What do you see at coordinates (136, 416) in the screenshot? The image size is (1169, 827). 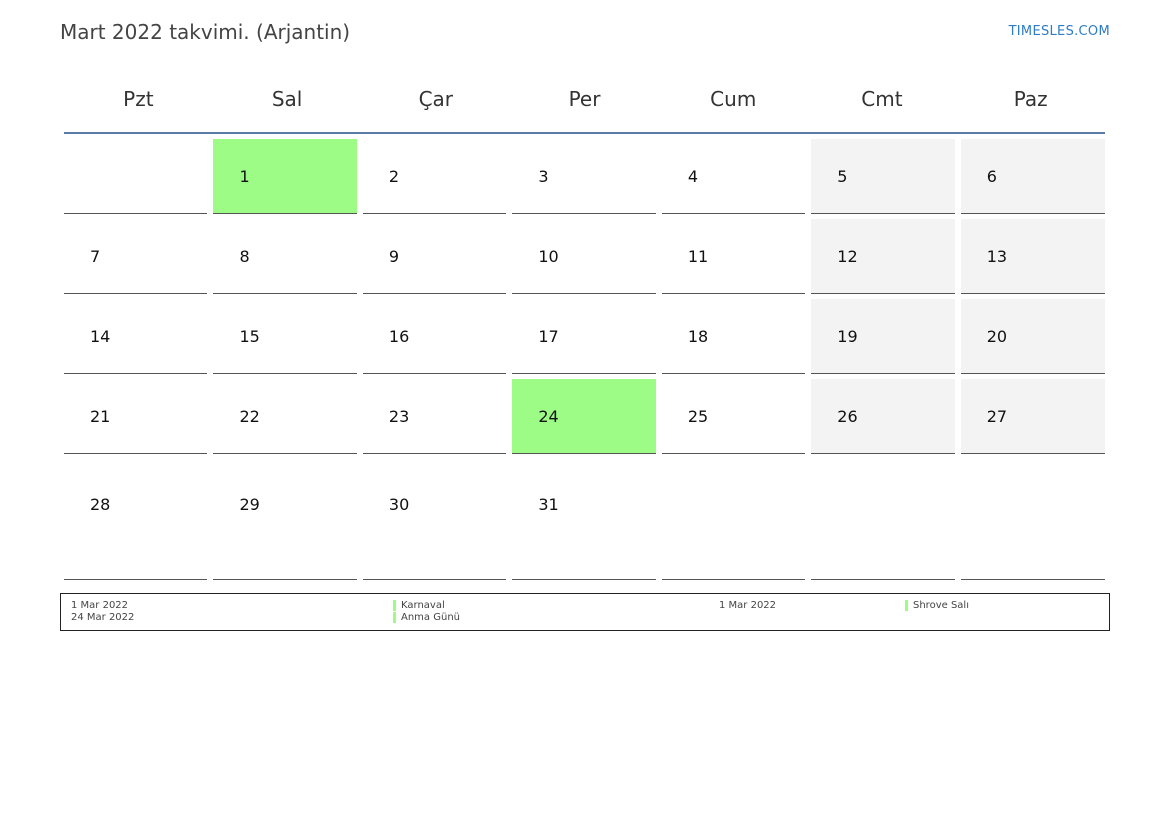 I see `day-cell: 21` at bounding box center [136, 416].